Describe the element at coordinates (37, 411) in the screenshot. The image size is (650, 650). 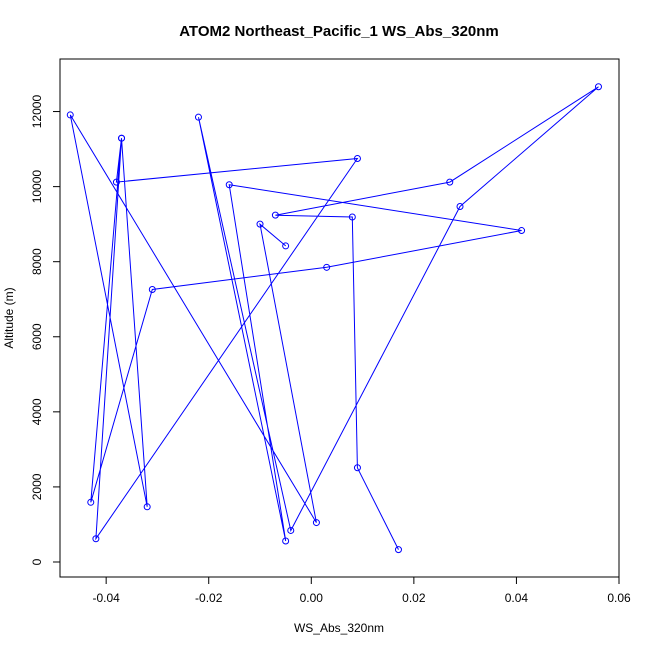
I see `y-tick-label: 4000` at that location.